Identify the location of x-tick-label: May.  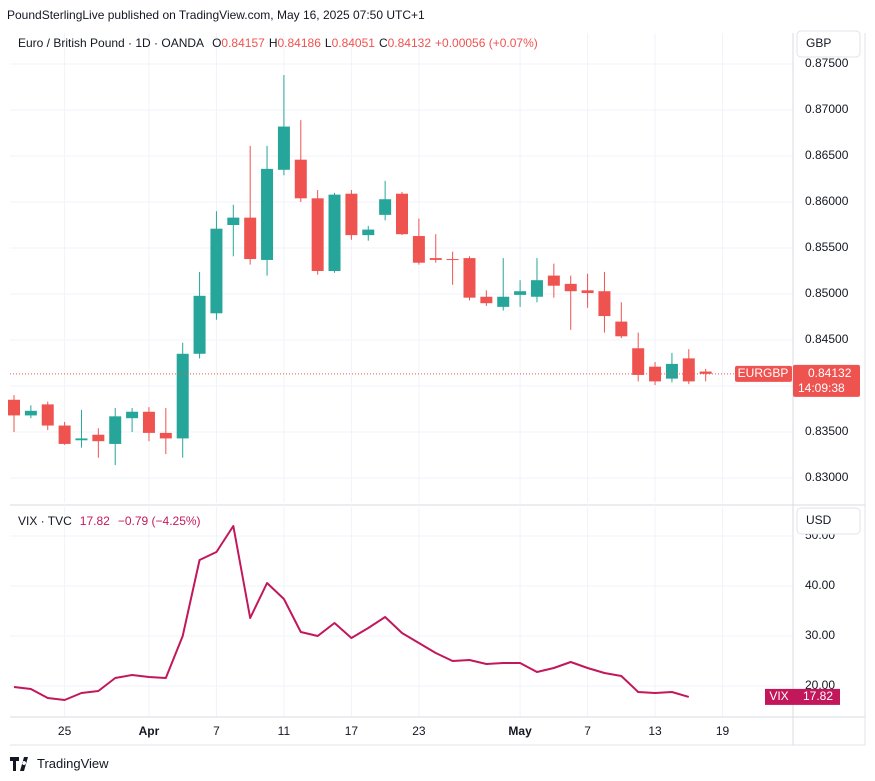
(520, 731).